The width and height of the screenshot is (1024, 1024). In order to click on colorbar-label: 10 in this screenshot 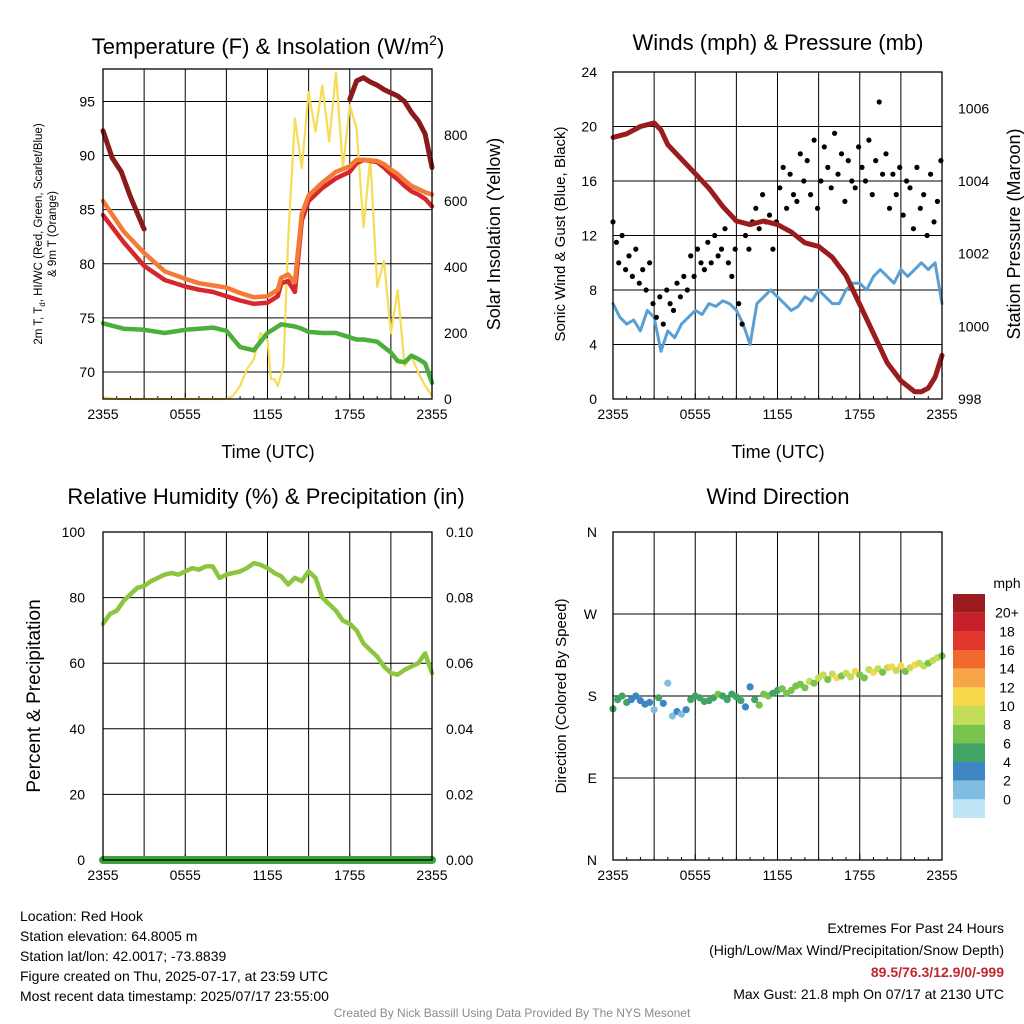, I will do `click(1007, 706)`.